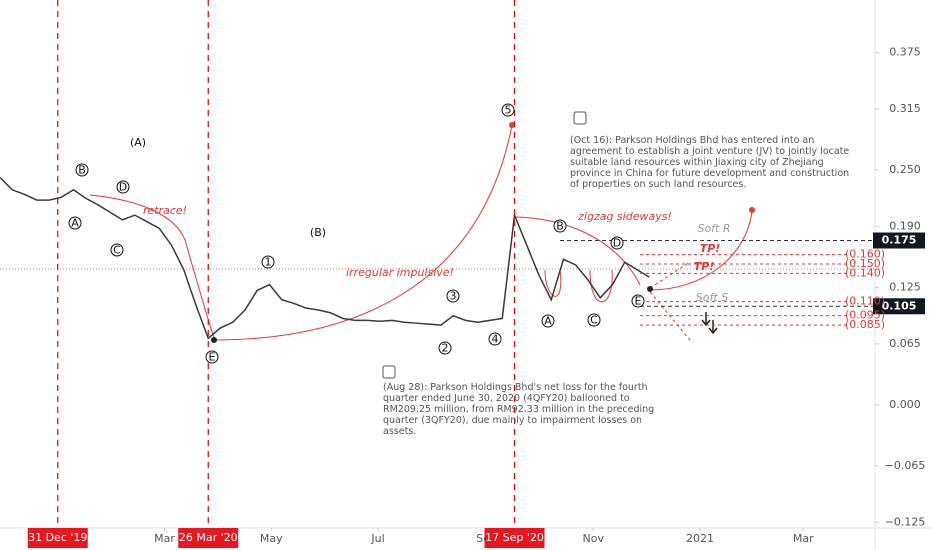  What do you see at coordinates (512, 125) in the screenshot?
I see `peak-dot` at bounding box center [512, 125].